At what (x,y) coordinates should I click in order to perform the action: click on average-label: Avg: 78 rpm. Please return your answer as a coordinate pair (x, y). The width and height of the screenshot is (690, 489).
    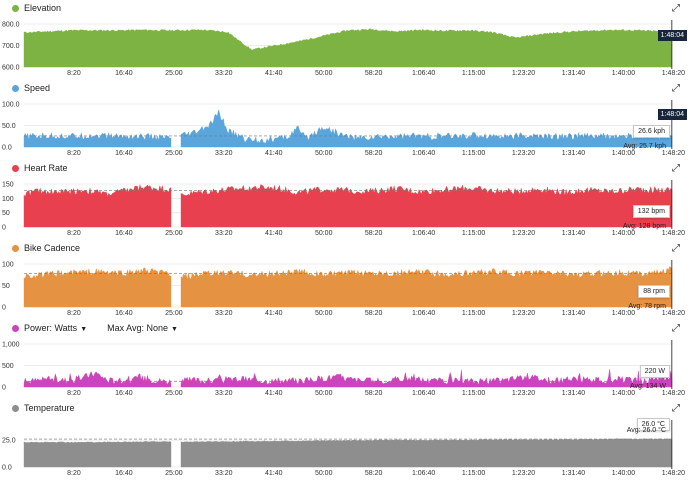
    Looking at the image, I should click on (647, 306).